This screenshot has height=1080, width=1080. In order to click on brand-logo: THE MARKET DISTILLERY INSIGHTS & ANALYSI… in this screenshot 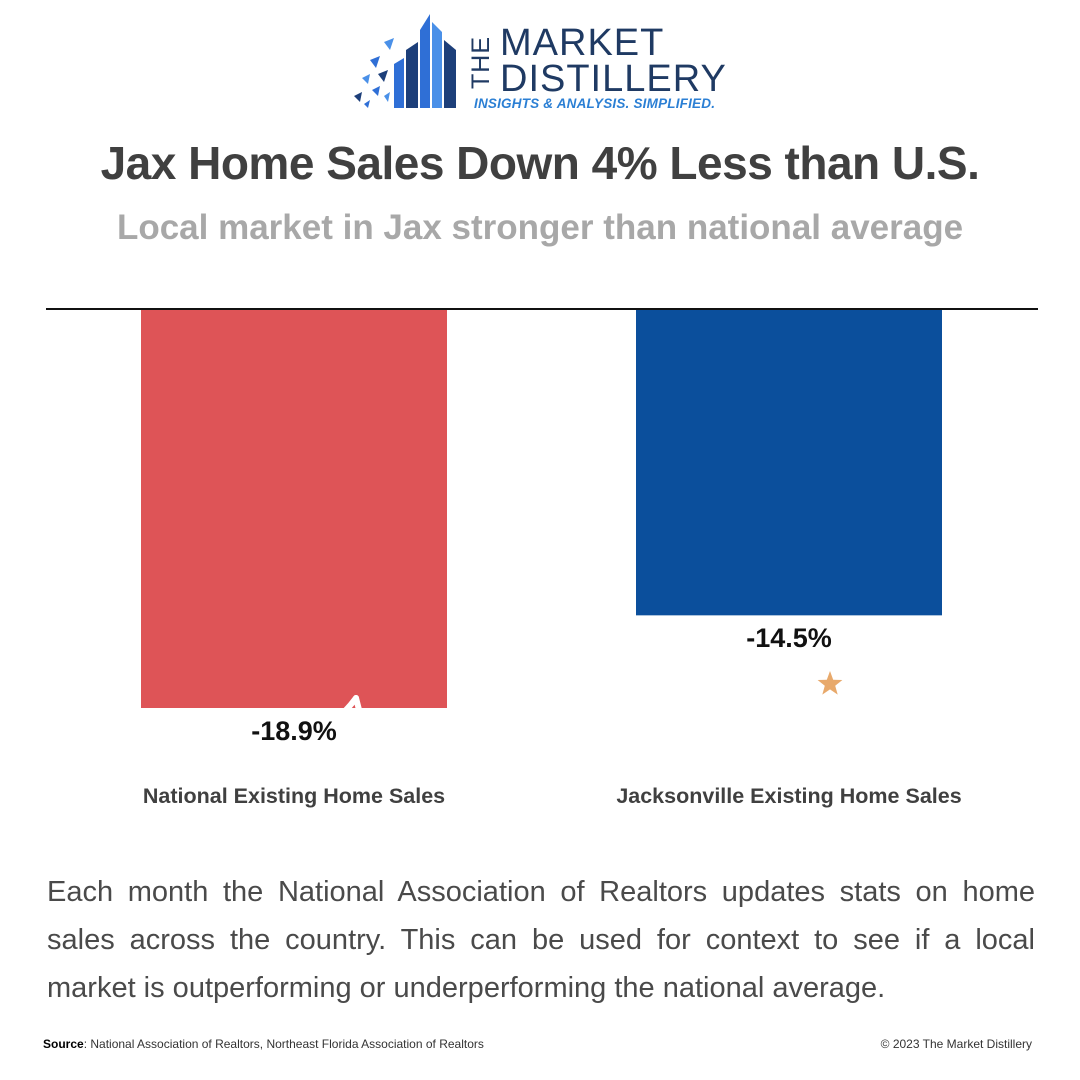, I will do `click(545, 63)`.